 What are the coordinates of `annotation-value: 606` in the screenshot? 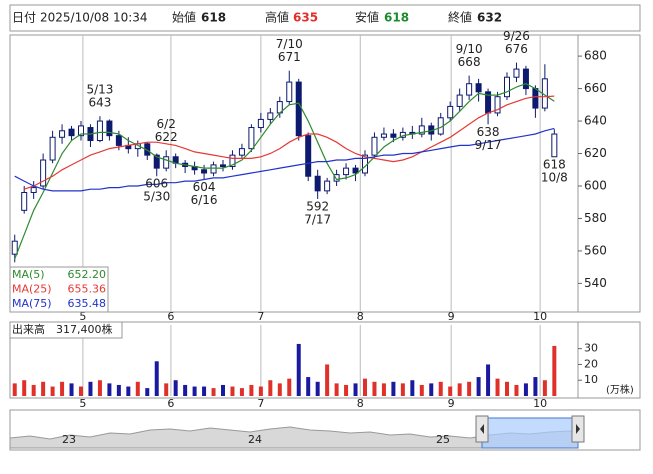 It's located at (156, 184).